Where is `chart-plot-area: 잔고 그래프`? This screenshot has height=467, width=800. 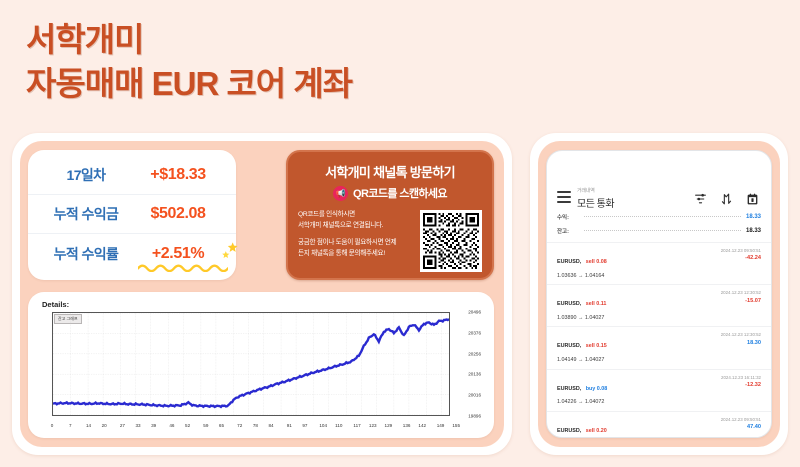
chart-plot-area: 잔고 그래프 is located at coordinates (251, 364).